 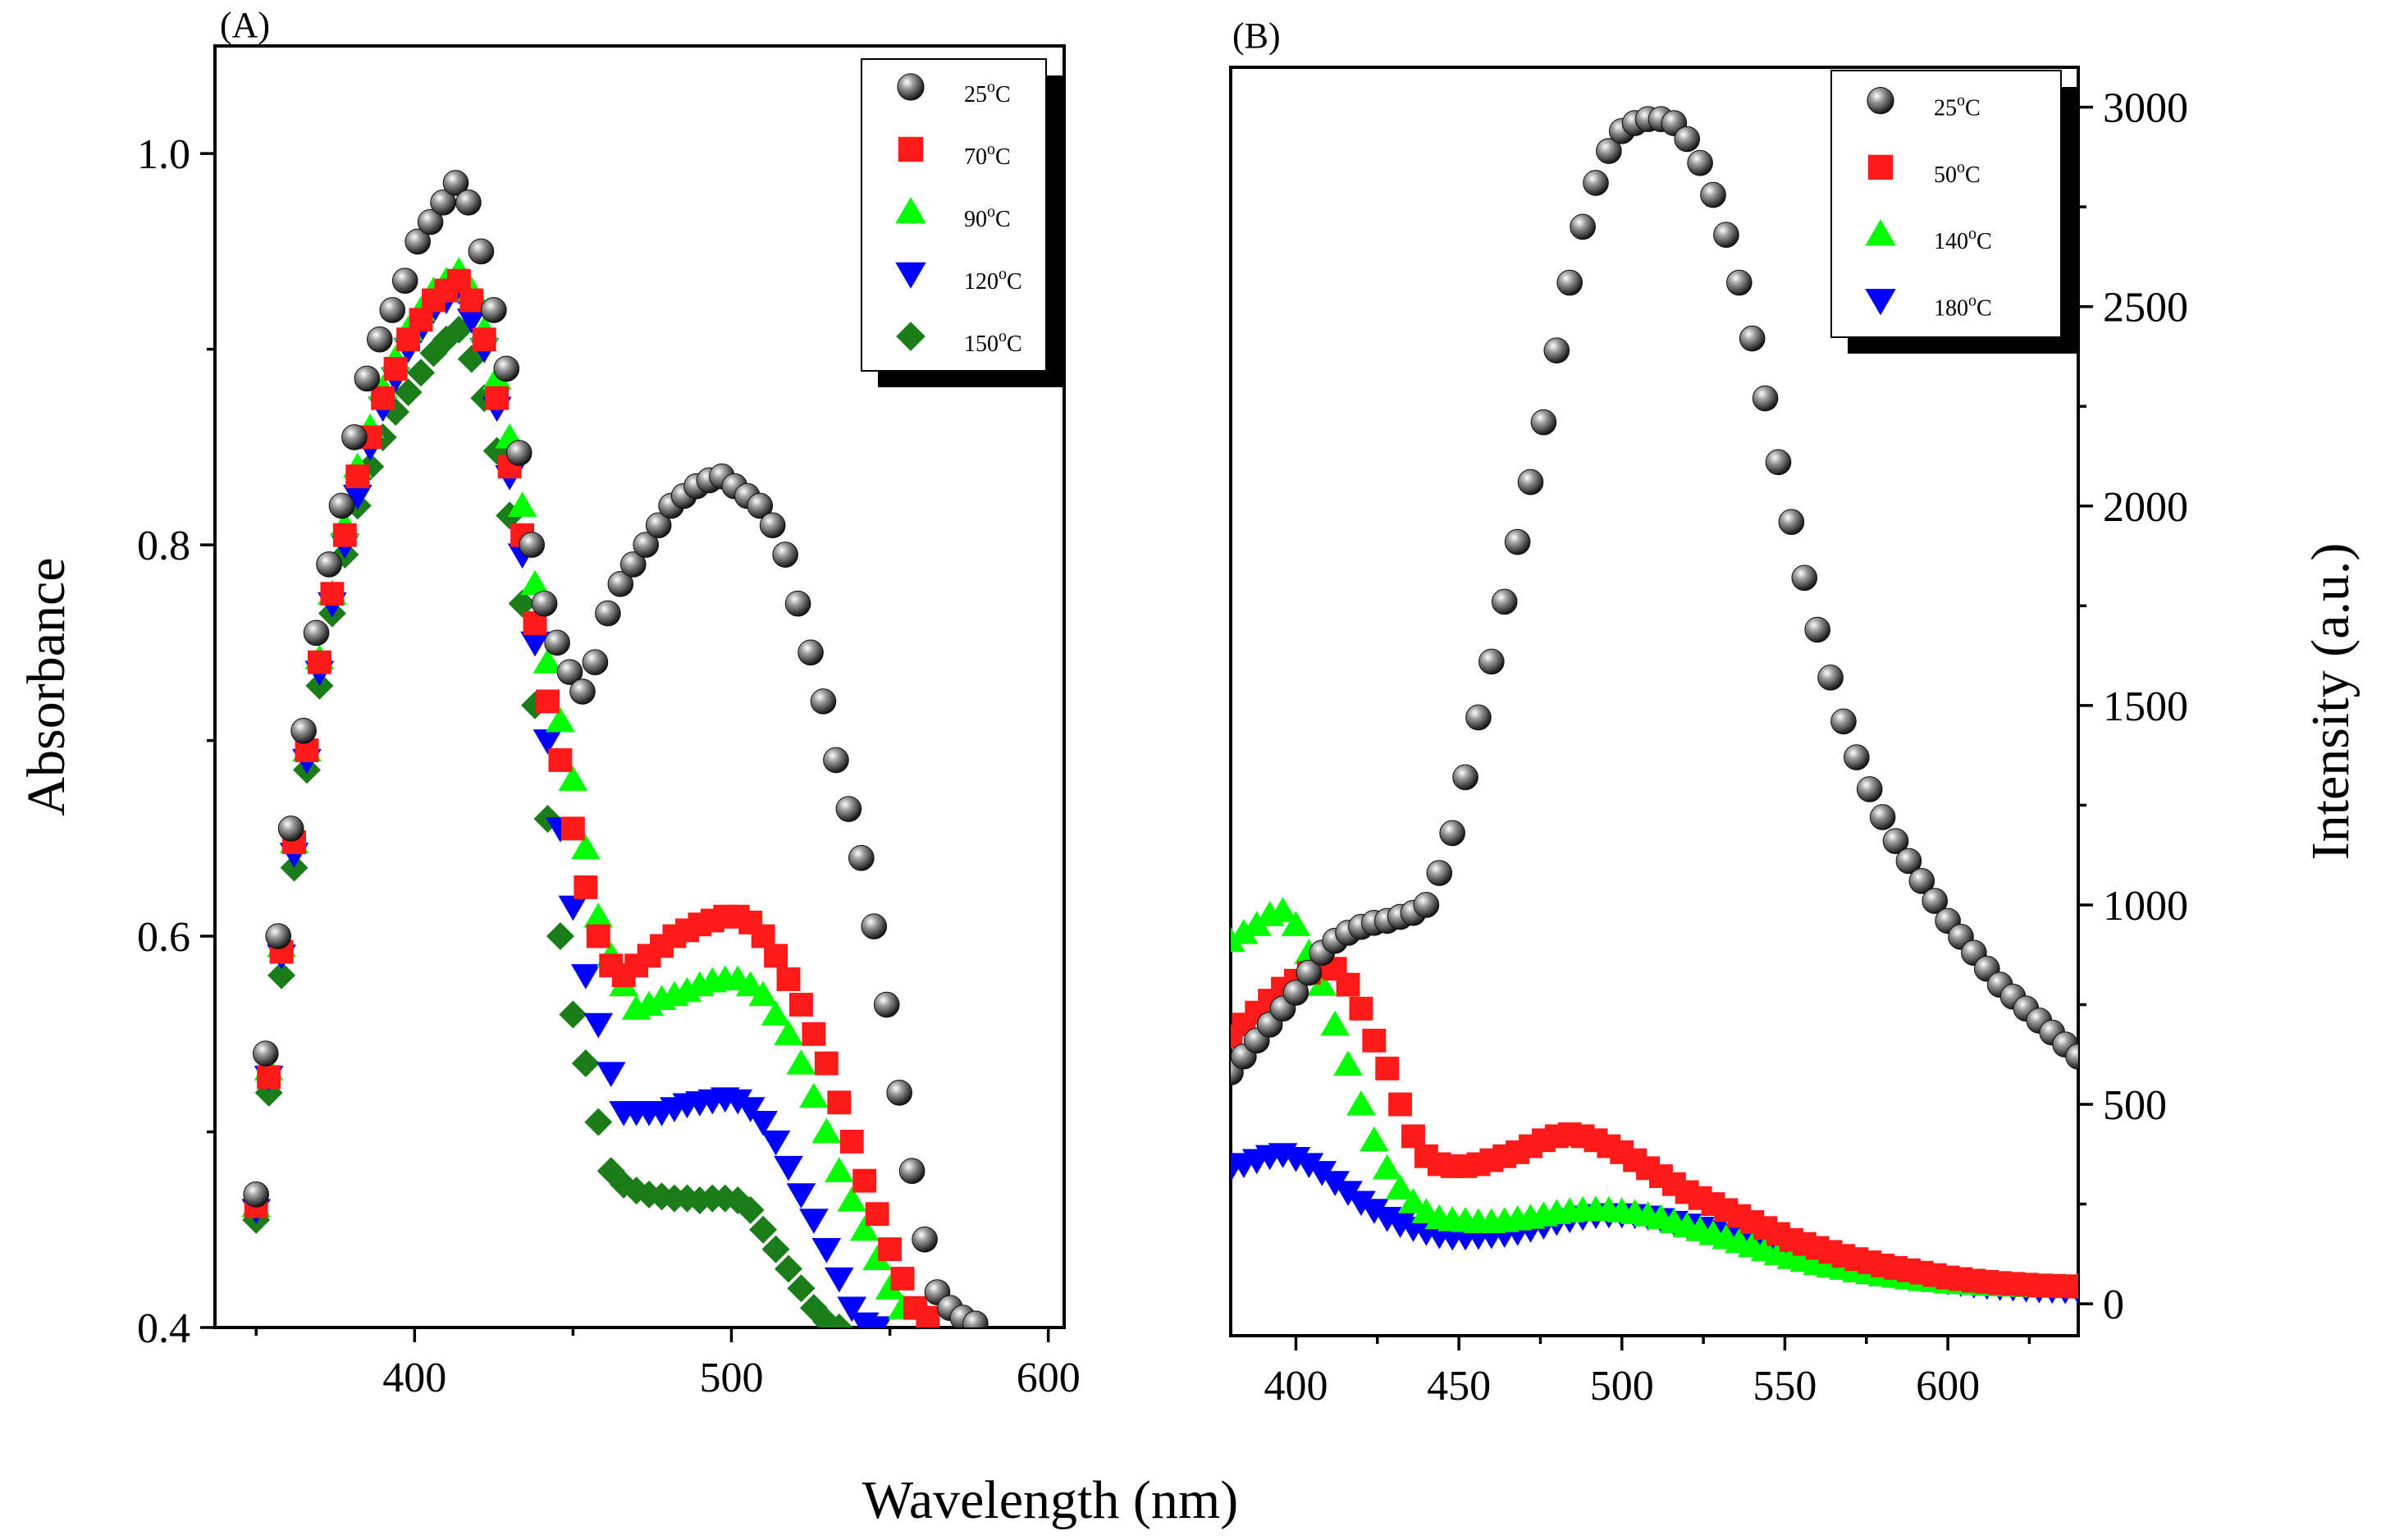 I want to click on figure-x-axis-title: Wavelength (nm), so click(x=1050, y=1500).